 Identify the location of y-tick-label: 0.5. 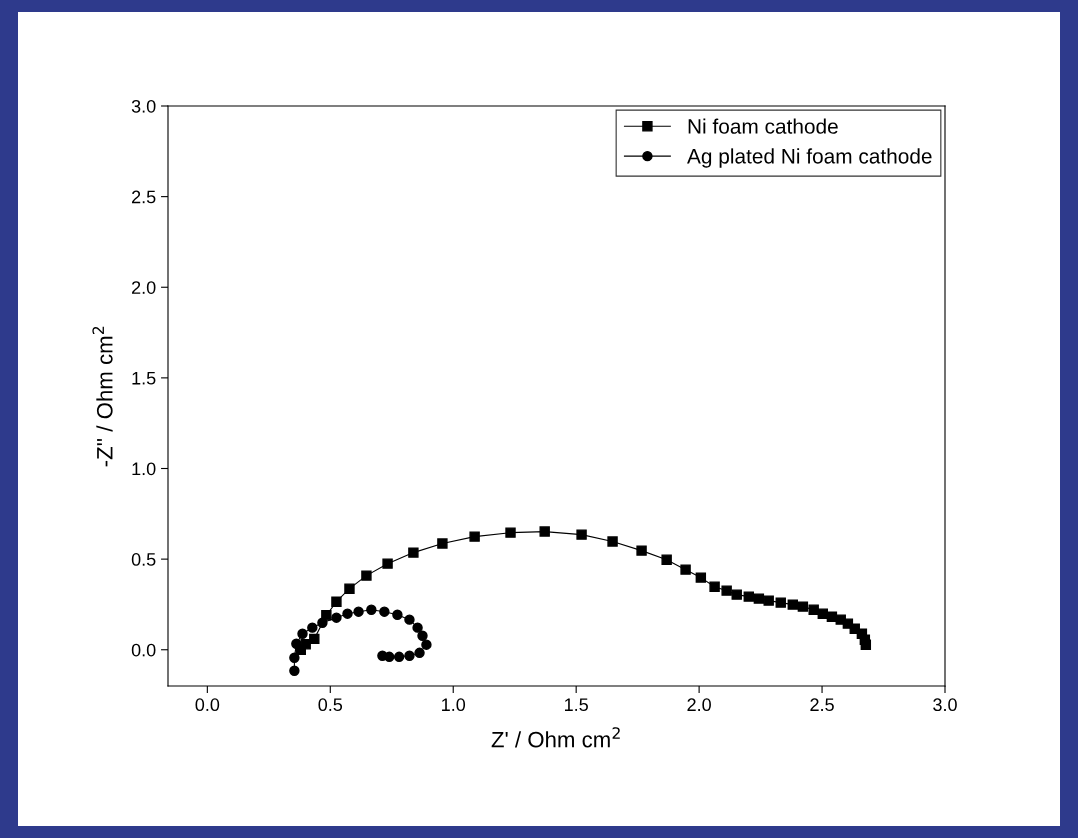
(143, 559).